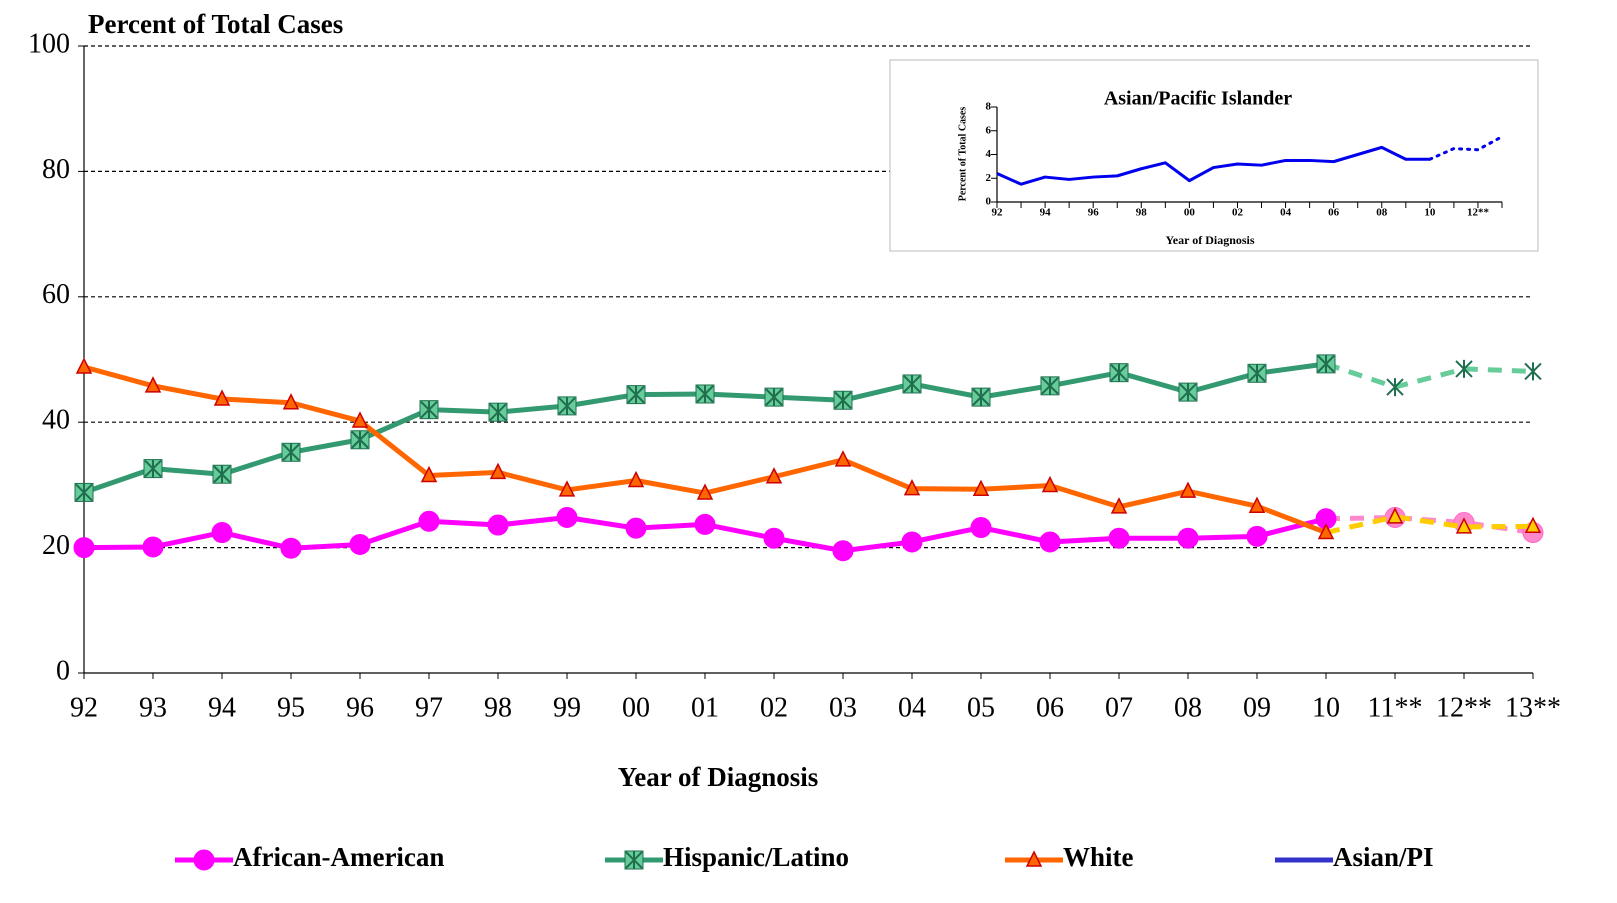  Describe the element at coordinates (989, 178) in the screenshot. I see `y-tick-label: 2` at that location.